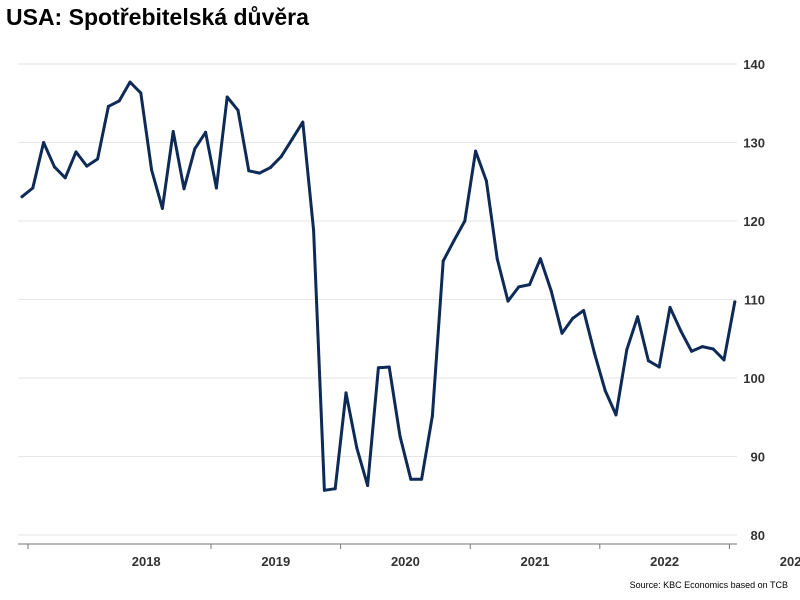 The width and height of the screenshot is (800, 600). I want to click on x-tick-label: 2019, so click(275, 561).